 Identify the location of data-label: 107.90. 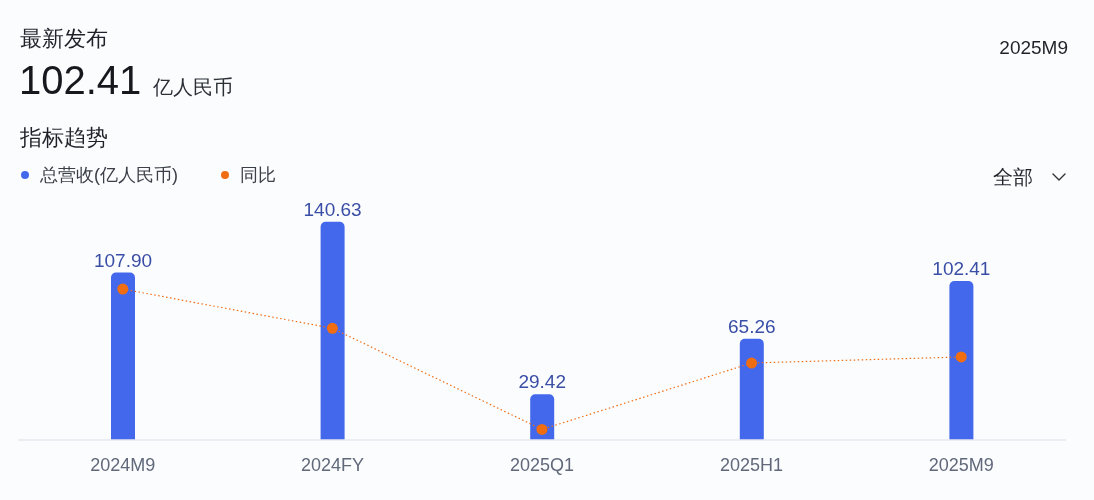
(123, 260).